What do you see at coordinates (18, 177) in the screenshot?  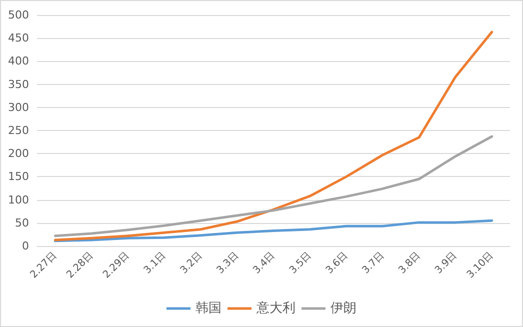 I see `y-tick-label: 150` at bounding box center [18, 177].